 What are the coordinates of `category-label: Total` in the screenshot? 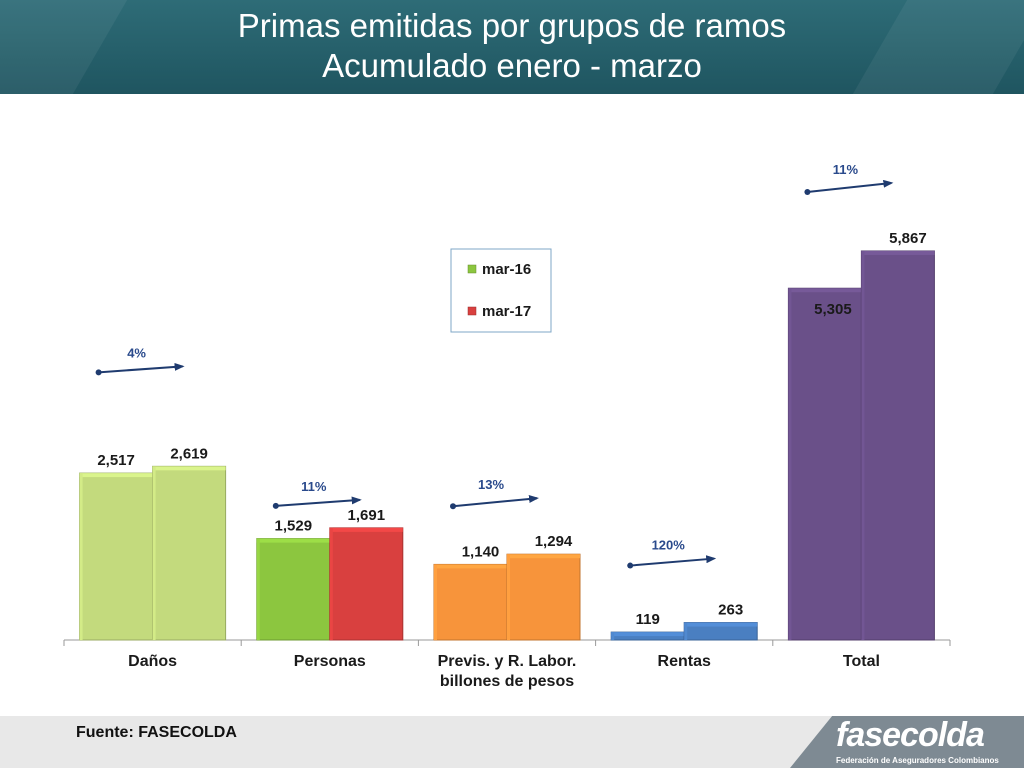 It's located at (861, 661).